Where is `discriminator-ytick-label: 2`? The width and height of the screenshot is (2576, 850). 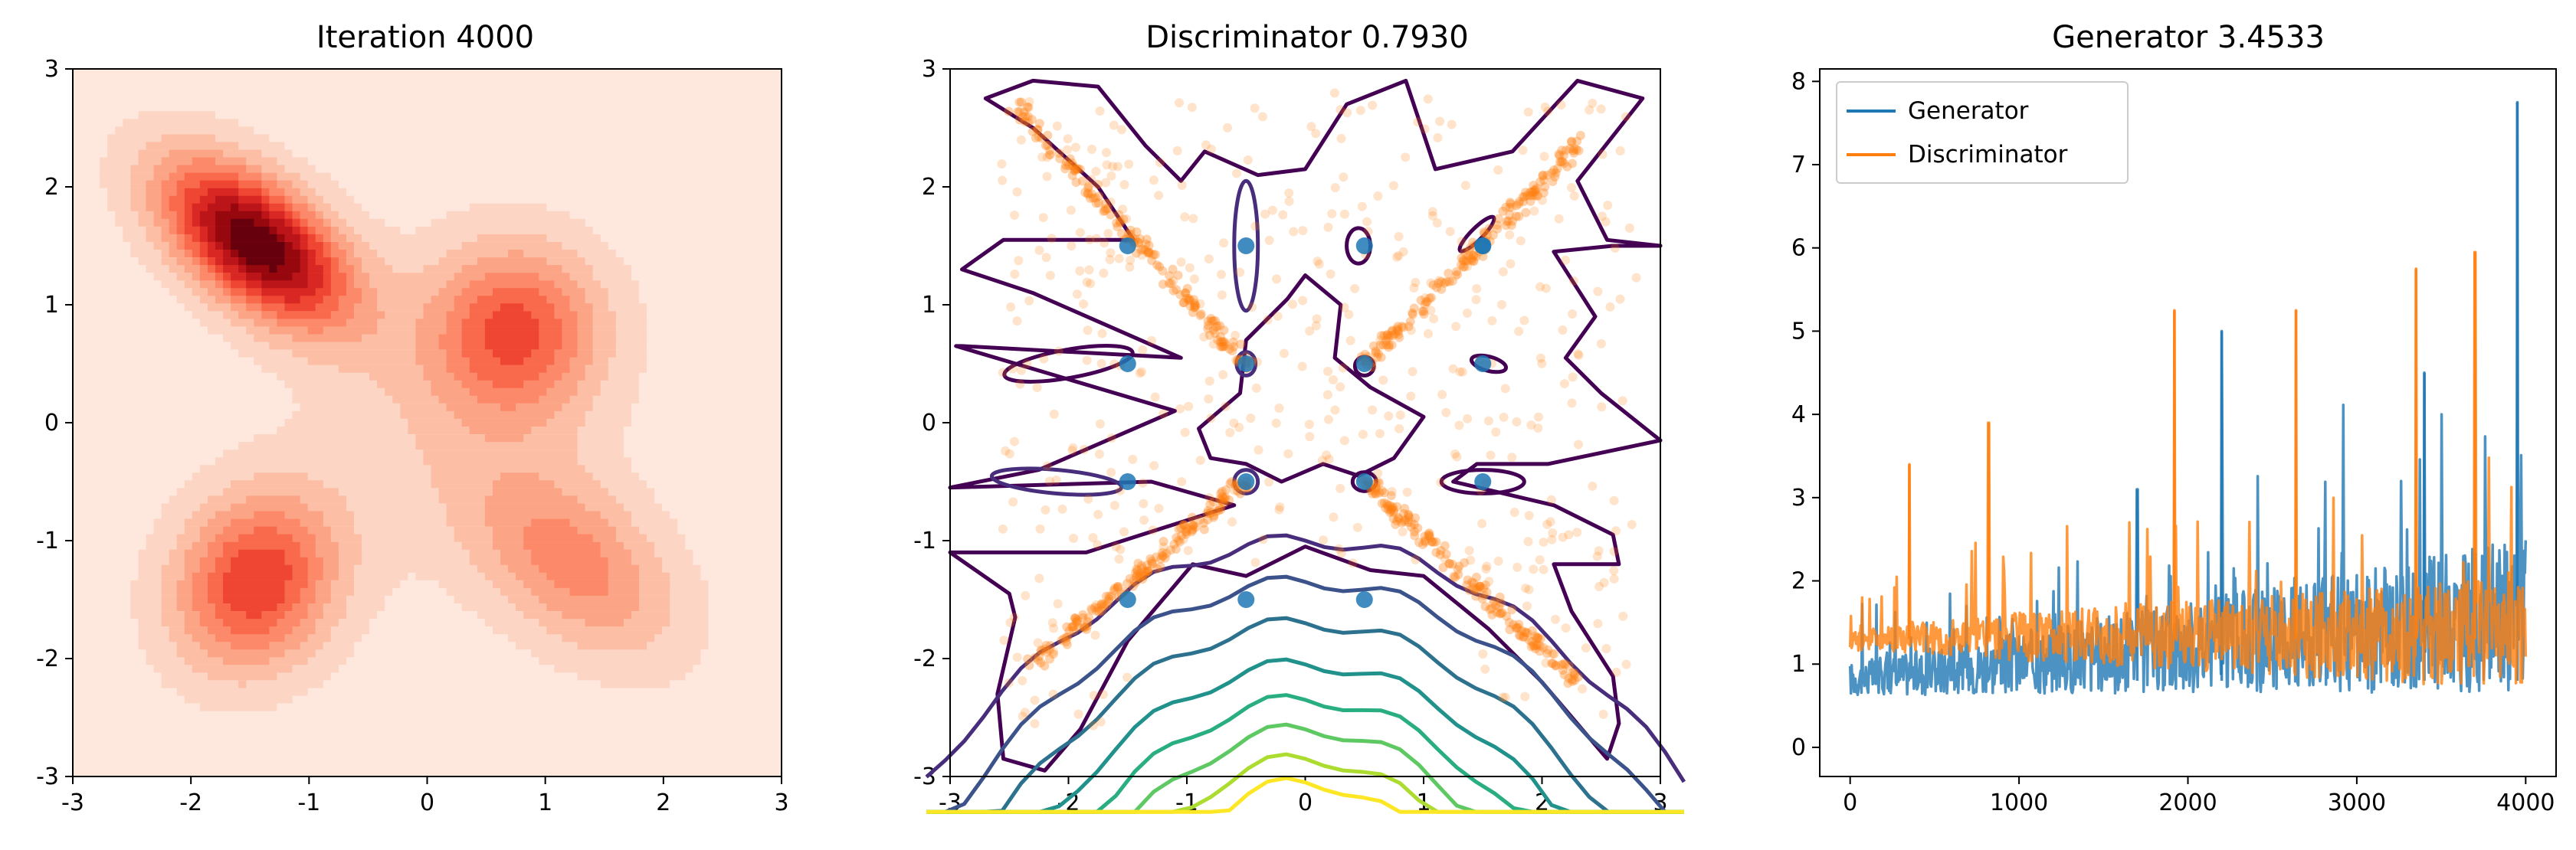 discriminator-ytick-label: 2 is located at coordinates (929, 187).